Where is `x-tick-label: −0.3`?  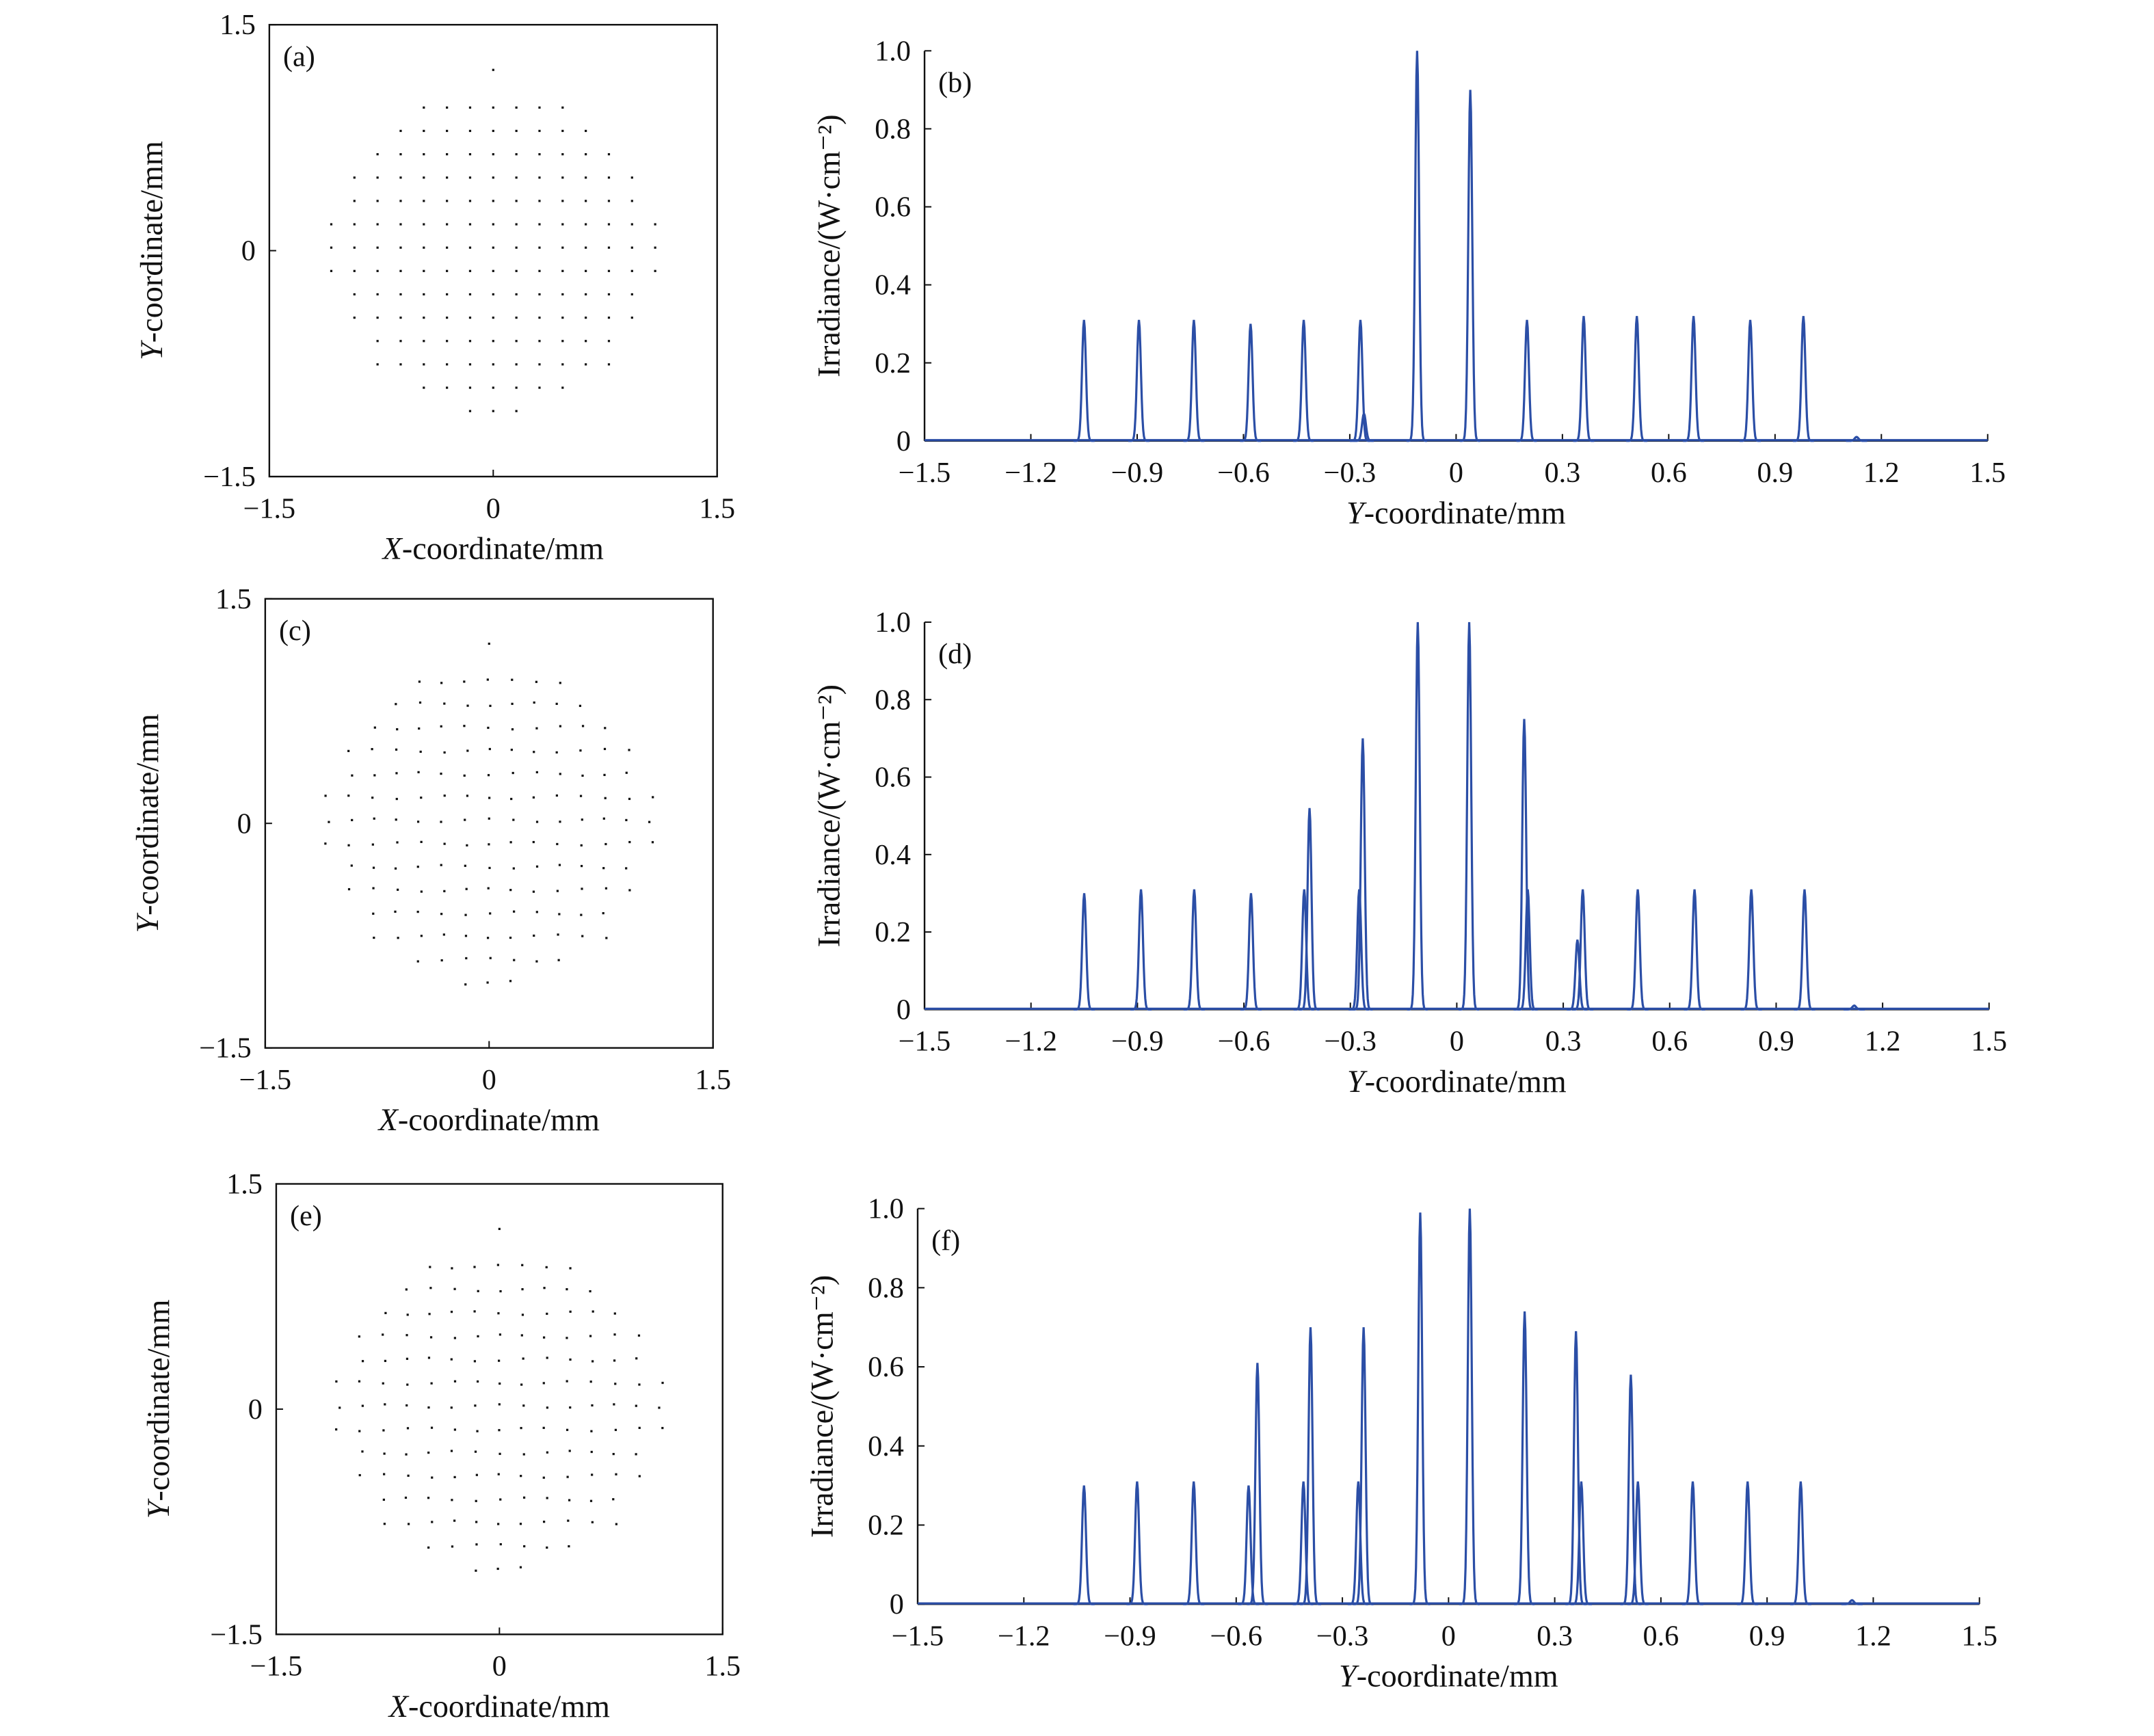
x-tick-label: −0.3 is located at coordinates (1350, 473).